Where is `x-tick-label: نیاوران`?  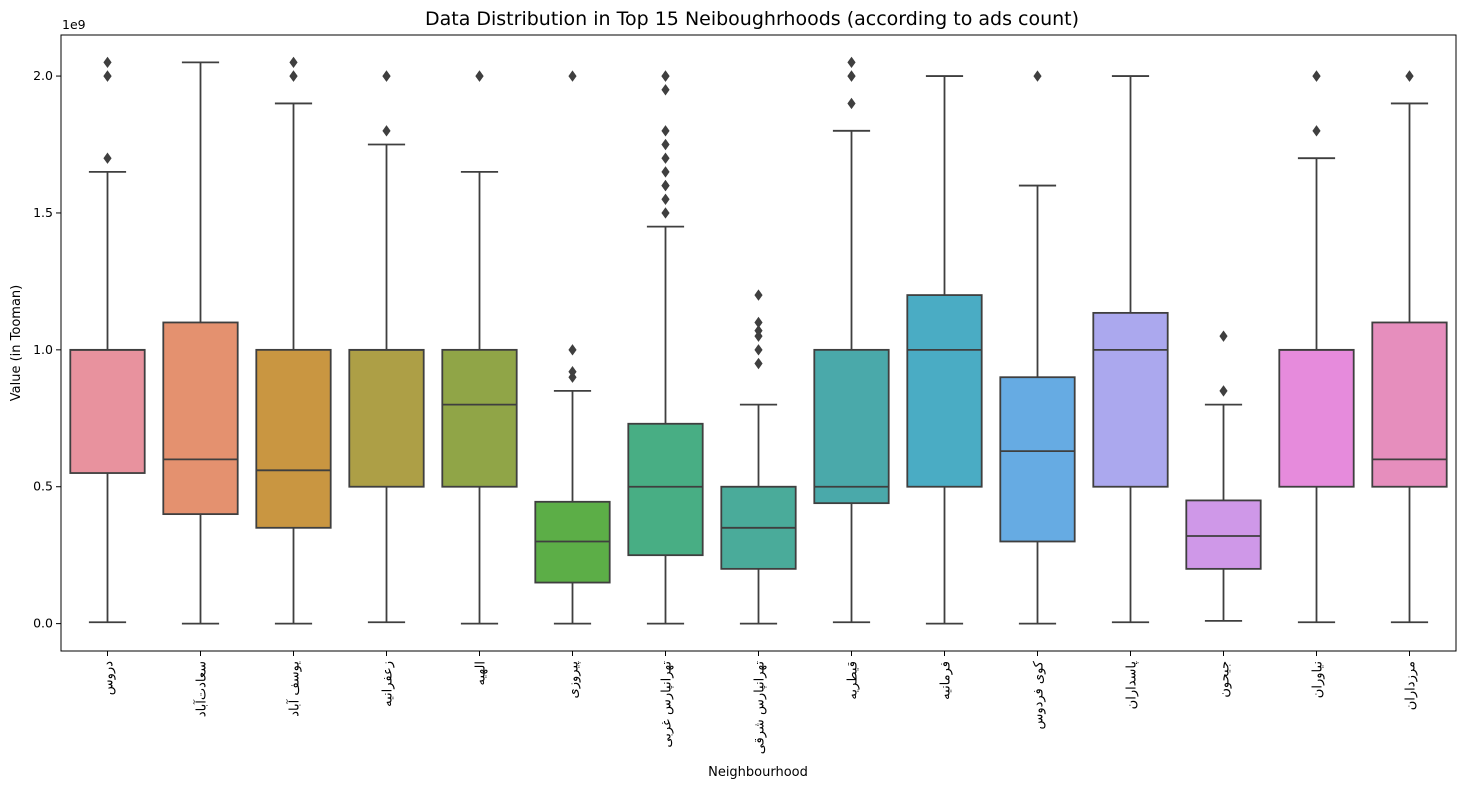
x-tick-label: نیاوران is located at coordinates (1318, 679).